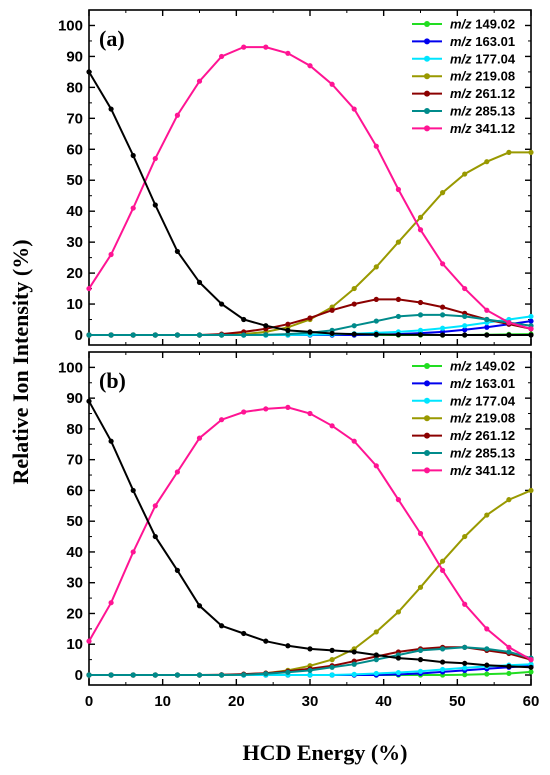 This screenshot has height=775, width=550. I want to click on legend-item: m/z 285.13, so click(463, 111).